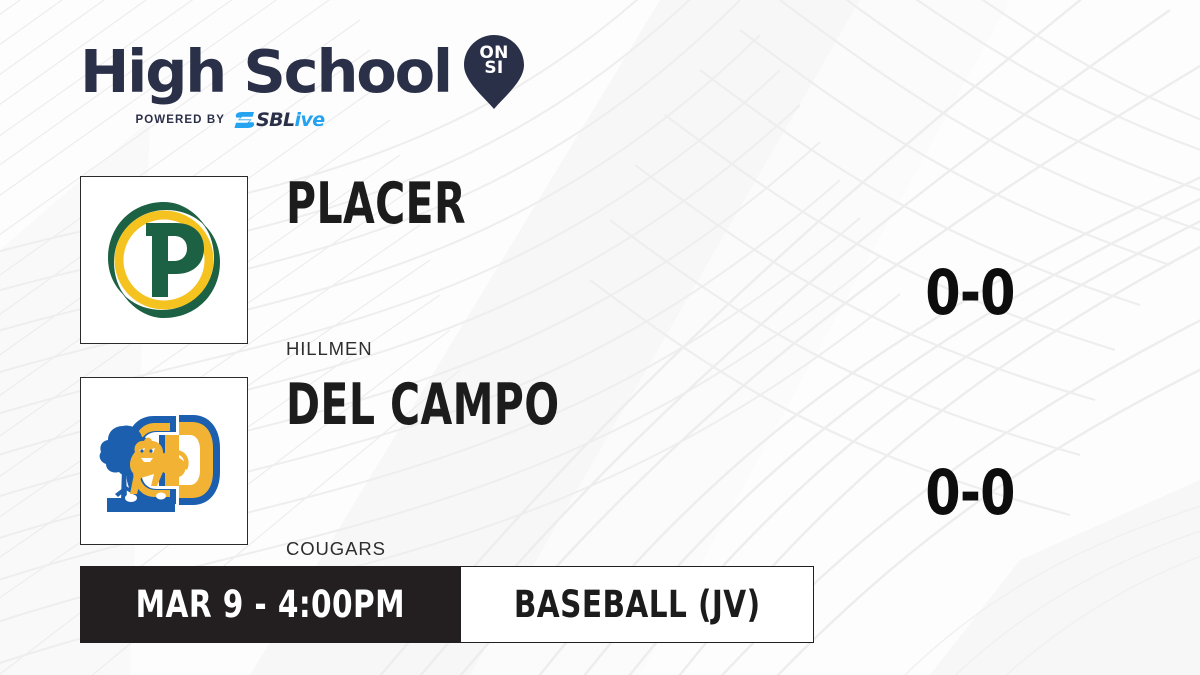 The width and height of the screenshot is (1200, 675). I want to click on team-logo-box-placer, so click(164, 260).